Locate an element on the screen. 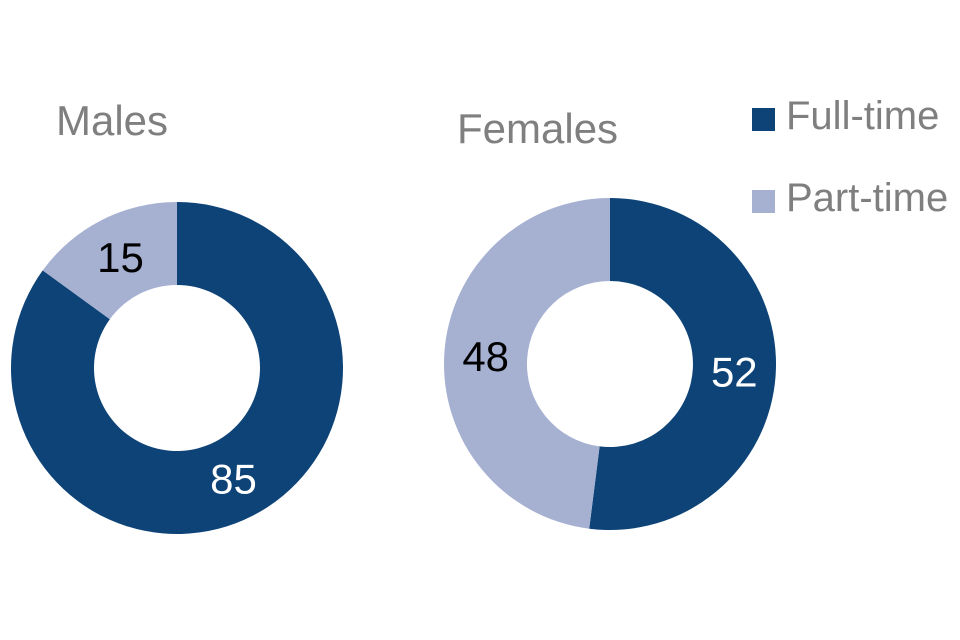 This screenshot has width=960, height=640. full-time-swatch-icon is located at coordinates (763, 119).